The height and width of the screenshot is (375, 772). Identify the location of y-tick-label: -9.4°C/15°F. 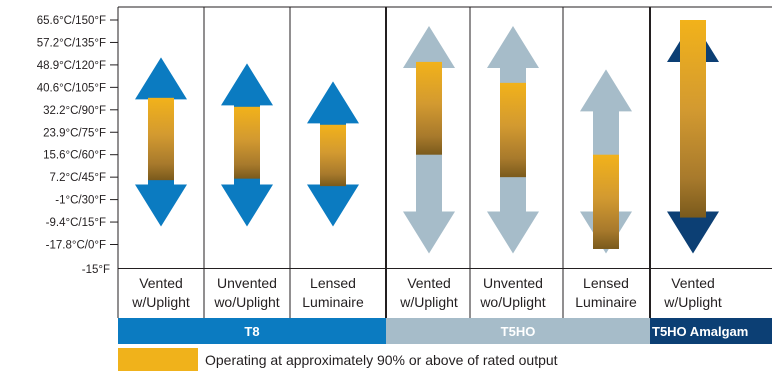
(76, 223).